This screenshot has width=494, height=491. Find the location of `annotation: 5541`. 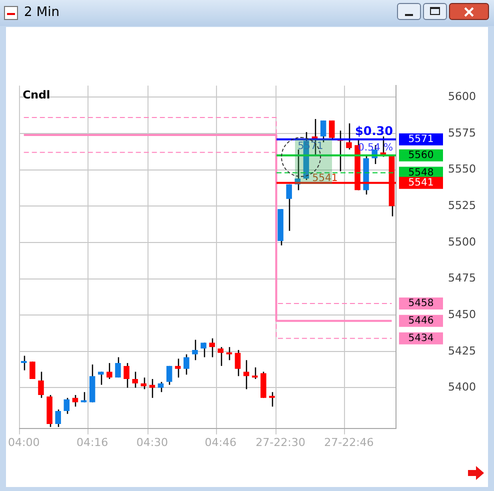

annotation: 5541 is located at coordinates (325, 178).